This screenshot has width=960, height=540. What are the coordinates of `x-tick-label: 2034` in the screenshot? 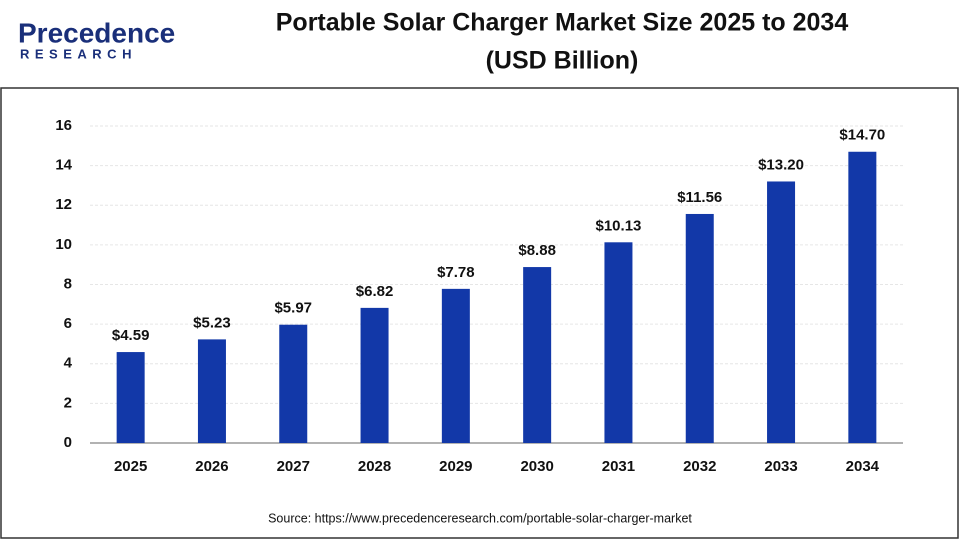 It's located at (863, 466).